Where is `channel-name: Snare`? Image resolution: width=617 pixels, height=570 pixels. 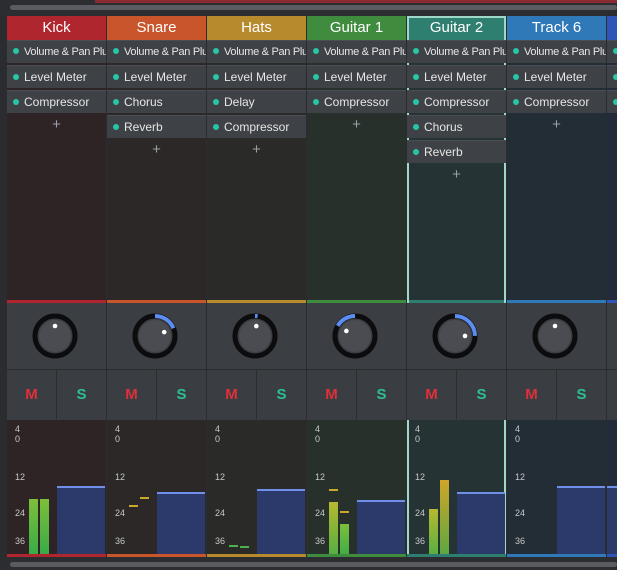 channel-name: Snare is located at coordinates (156, 28).